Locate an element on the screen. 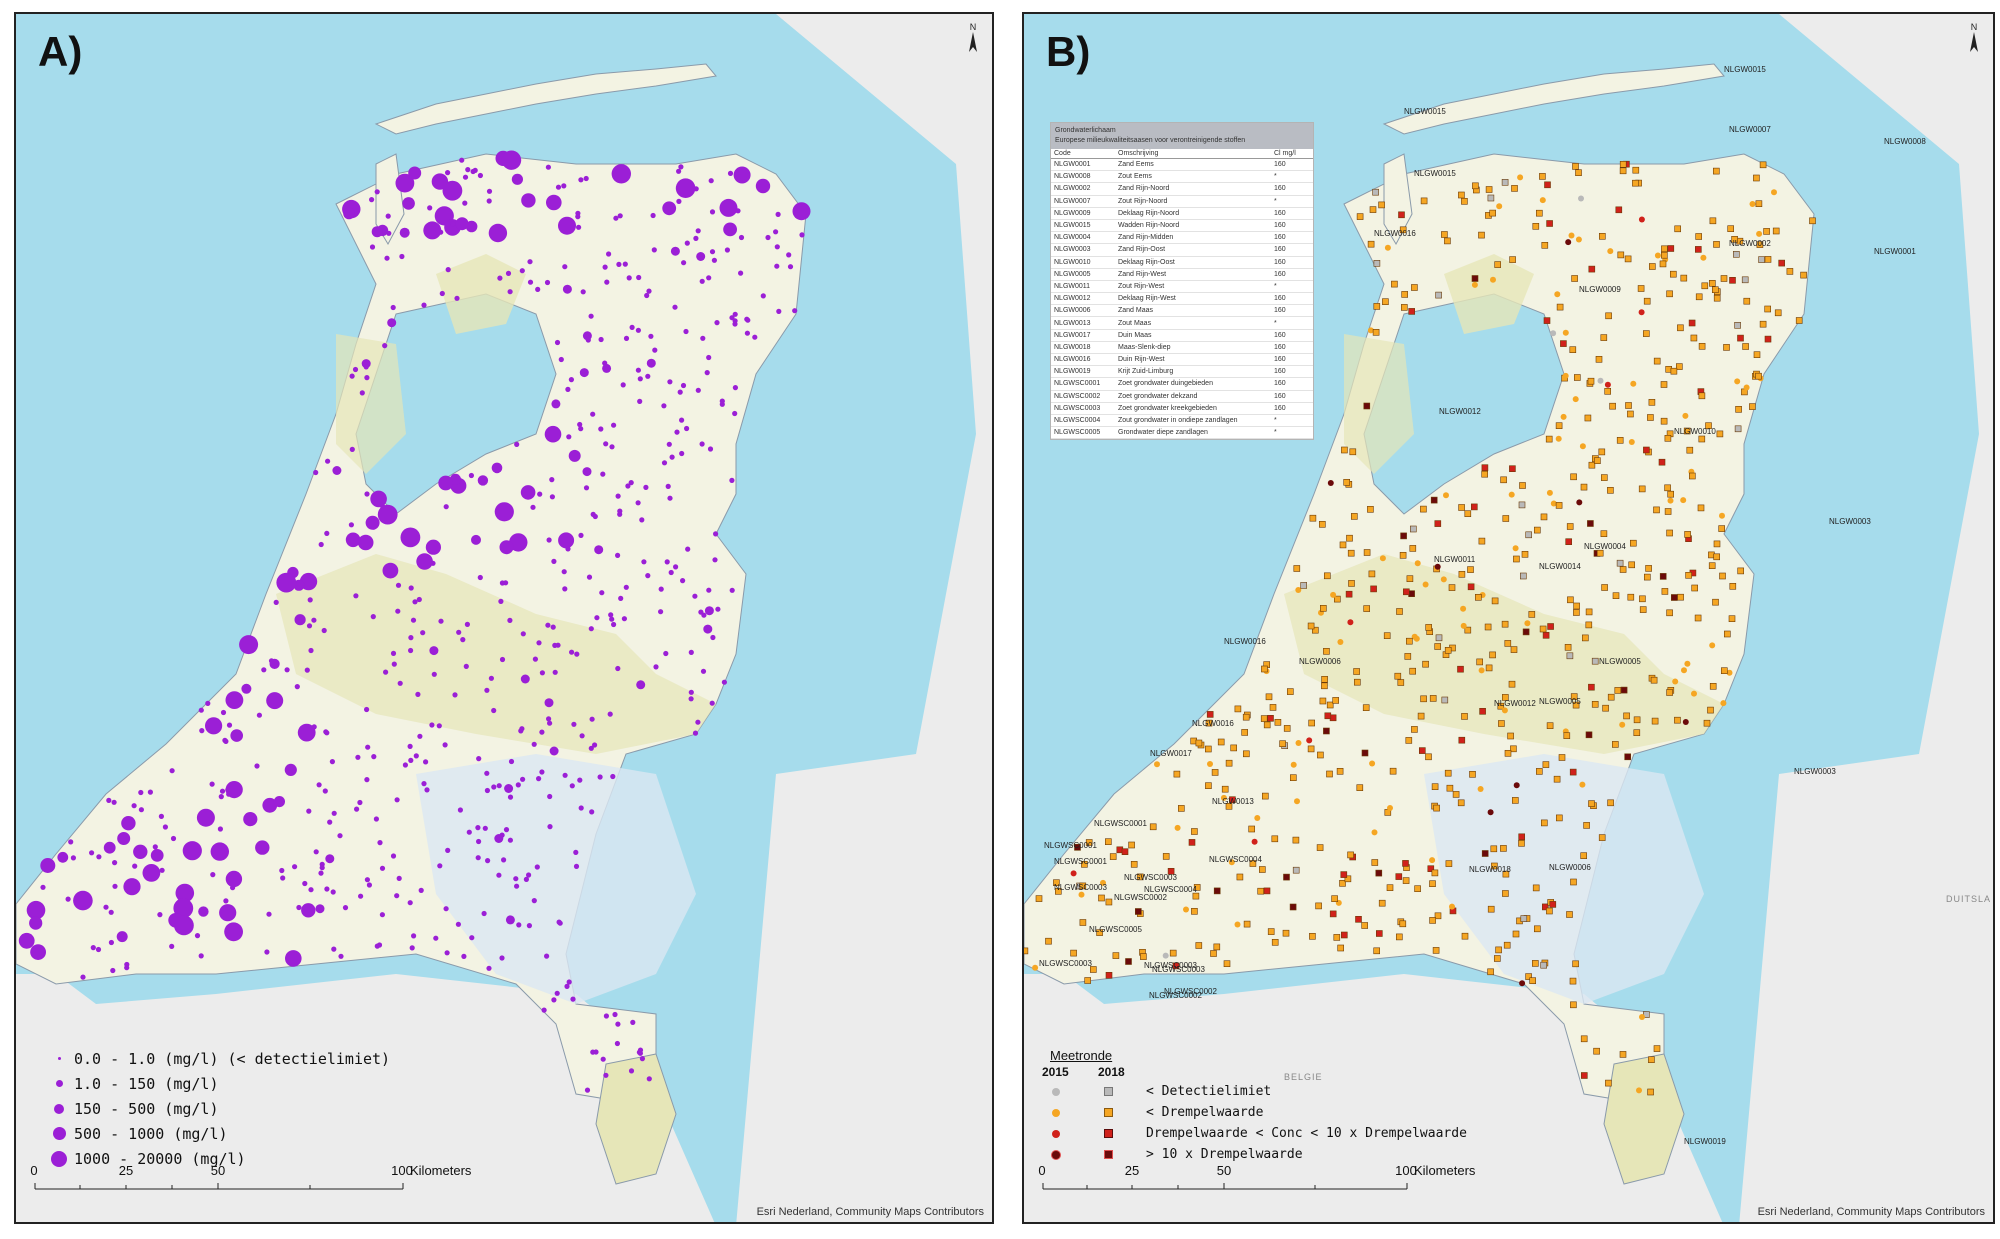 This screenshot has width=2000, height=1239. scale-bar-b: 0 25 50 100 Kilometers is located at coordinates (1256, 1181).